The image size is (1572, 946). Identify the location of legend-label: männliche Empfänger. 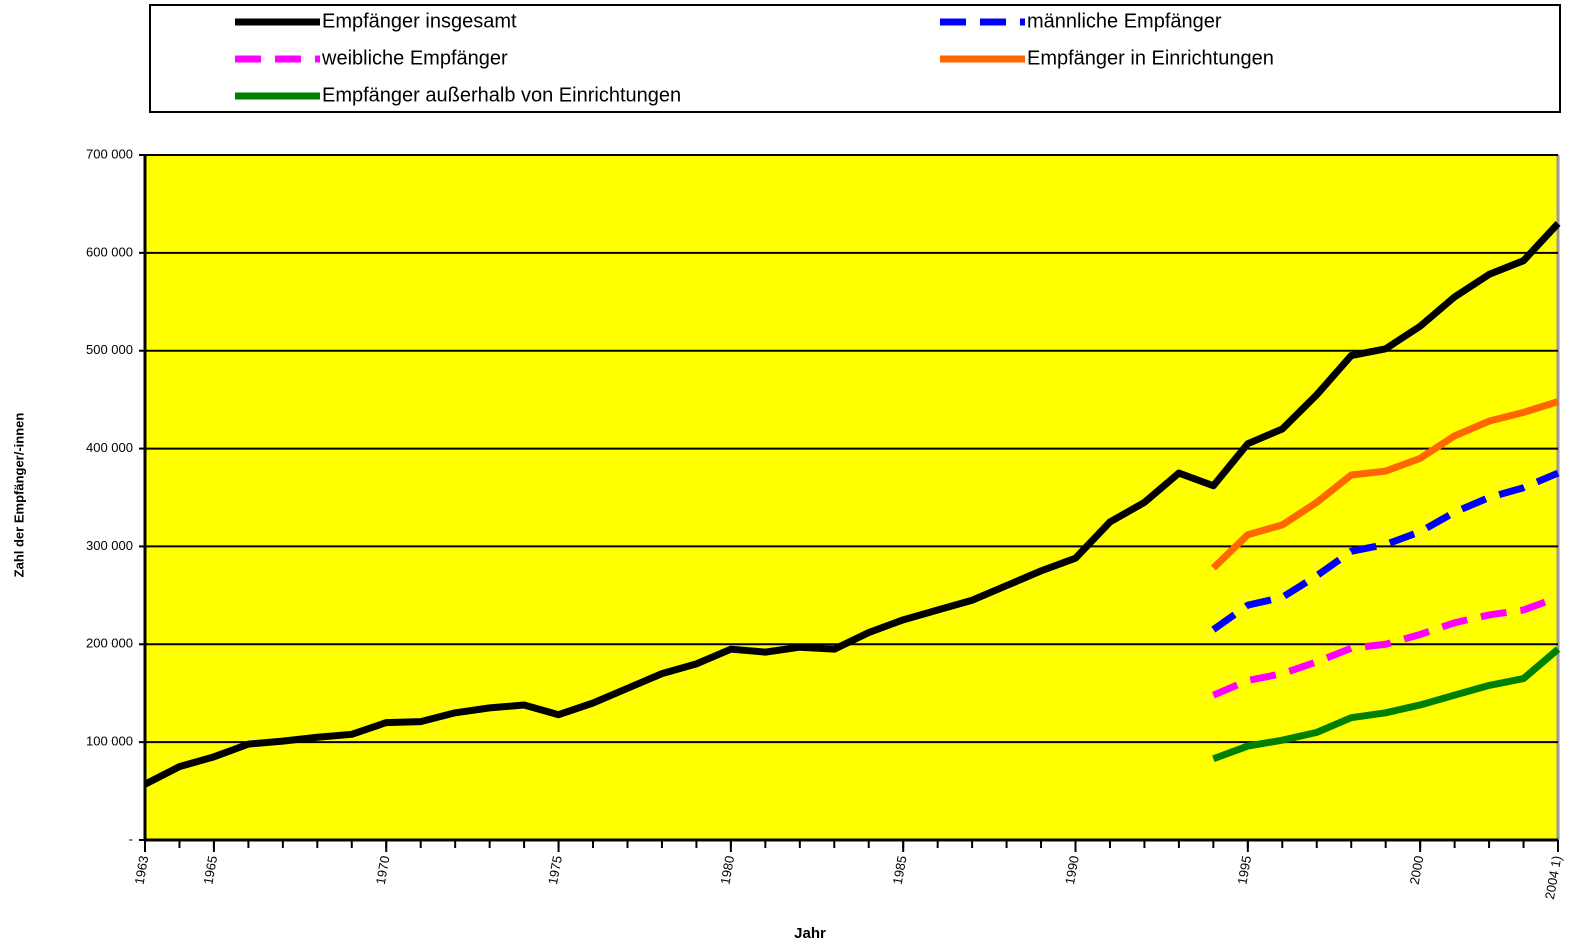
(1124, 21).